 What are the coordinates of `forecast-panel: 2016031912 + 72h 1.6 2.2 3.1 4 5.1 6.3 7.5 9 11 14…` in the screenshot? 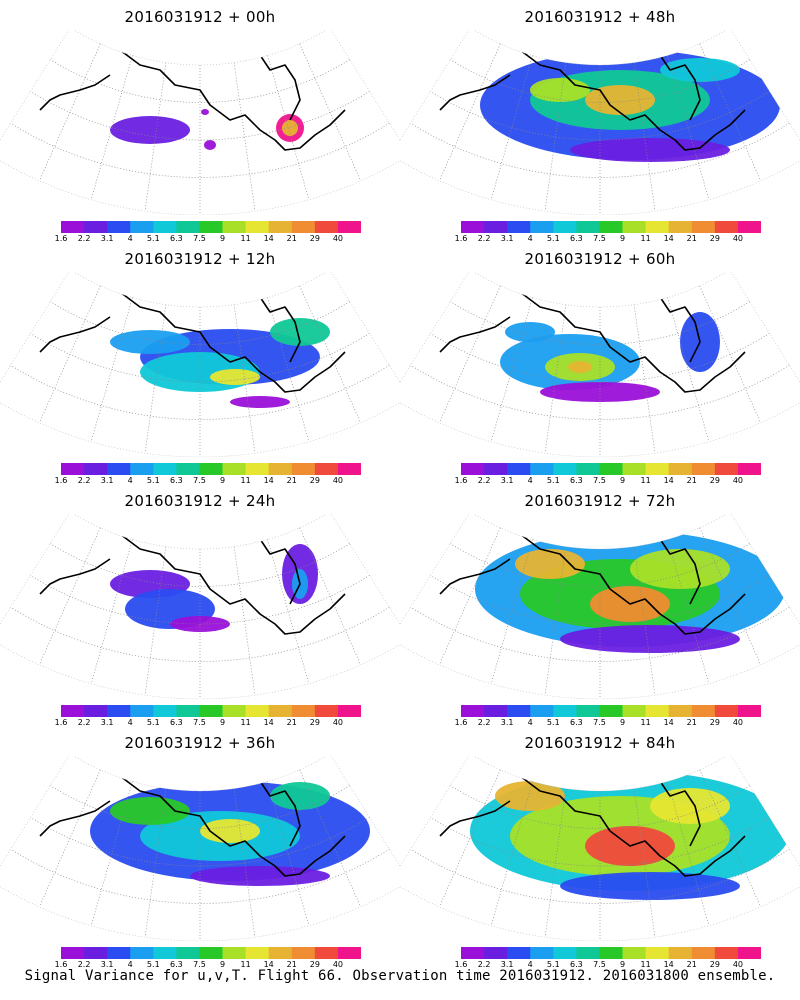 It's located at (600, 606).